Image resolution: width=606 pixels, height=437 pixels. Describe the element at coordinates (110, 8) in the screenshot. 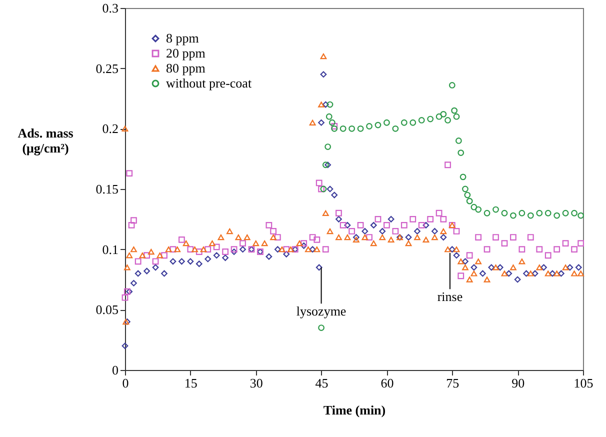

I see `y-tick-label: 0.3` at that location.